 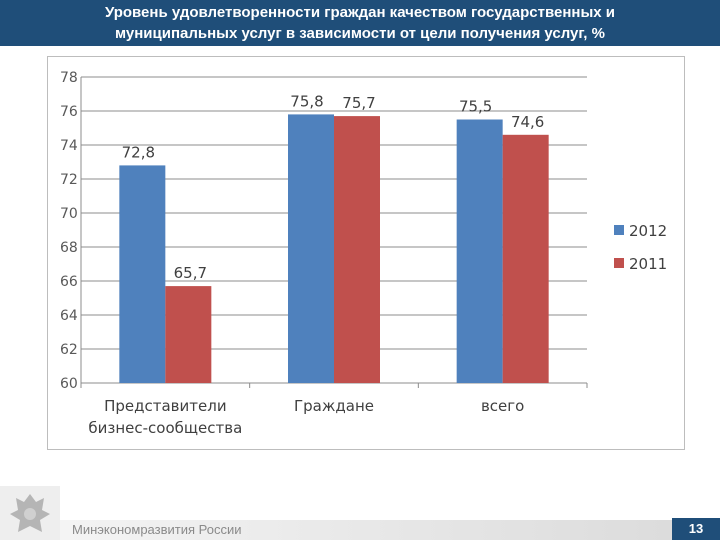 I want to click on x-category-label: Представители, so click(x=165, y=406).